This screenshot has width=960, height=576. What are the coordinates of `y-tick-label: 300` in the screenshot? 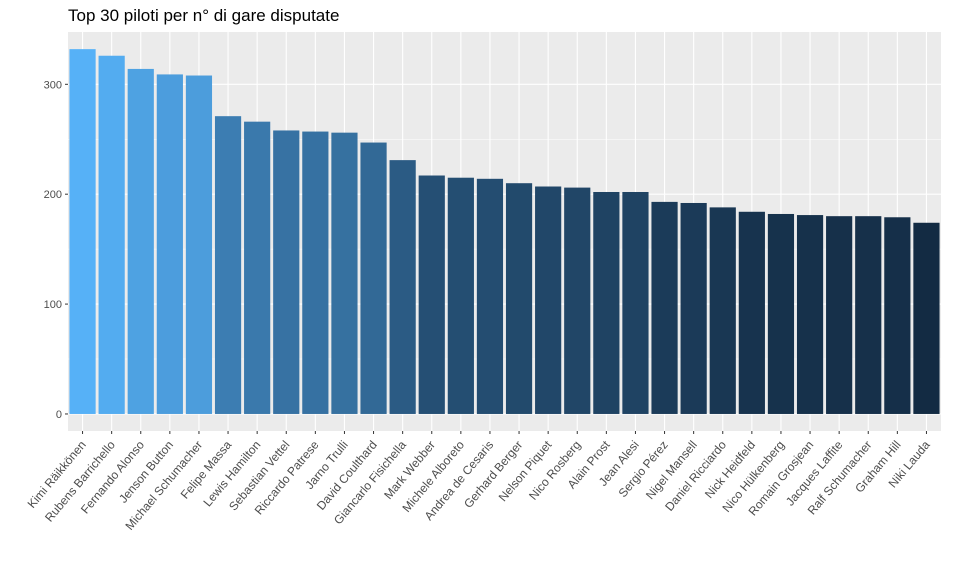 It's located at (53, 85).